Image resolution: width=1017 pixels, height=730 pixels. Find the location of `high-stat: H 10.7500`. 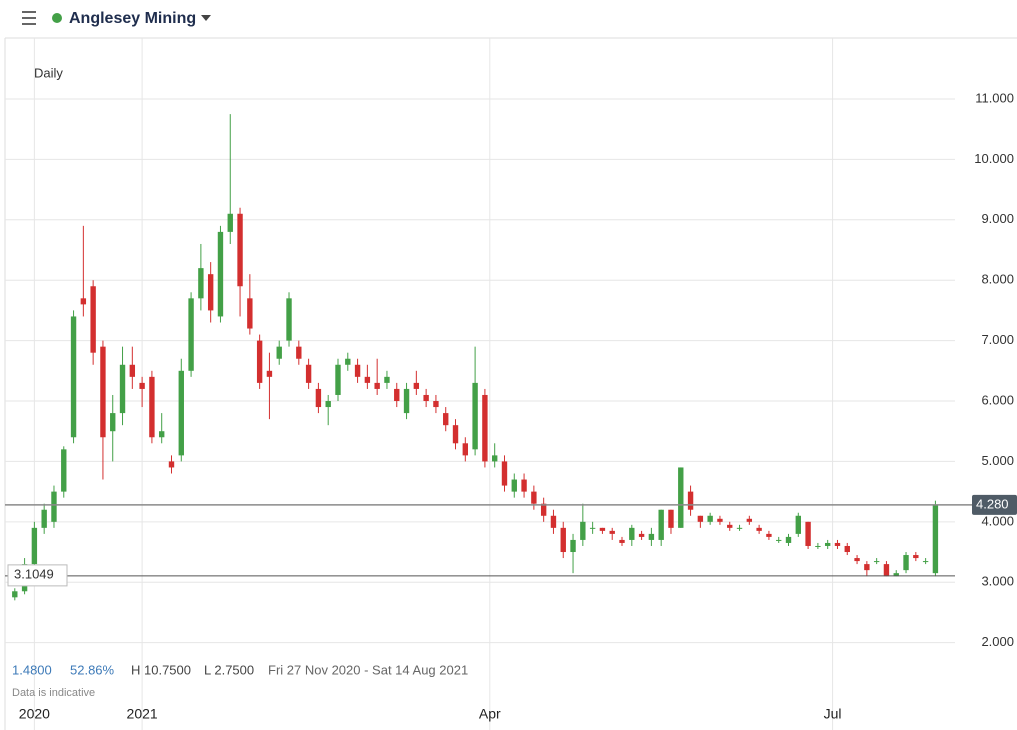

high-stat: H 10.7500 is located at coordinates (161, 669).